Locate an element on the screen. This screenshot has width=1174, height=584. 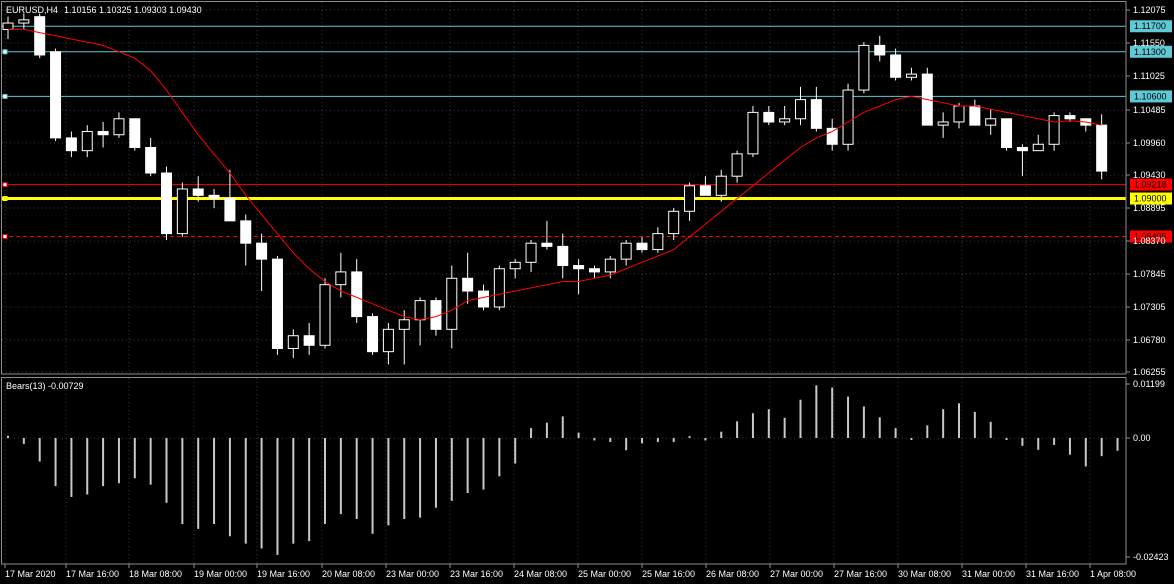
time-label: 19 Mar 16:00 is located at coordinates (283, 574).